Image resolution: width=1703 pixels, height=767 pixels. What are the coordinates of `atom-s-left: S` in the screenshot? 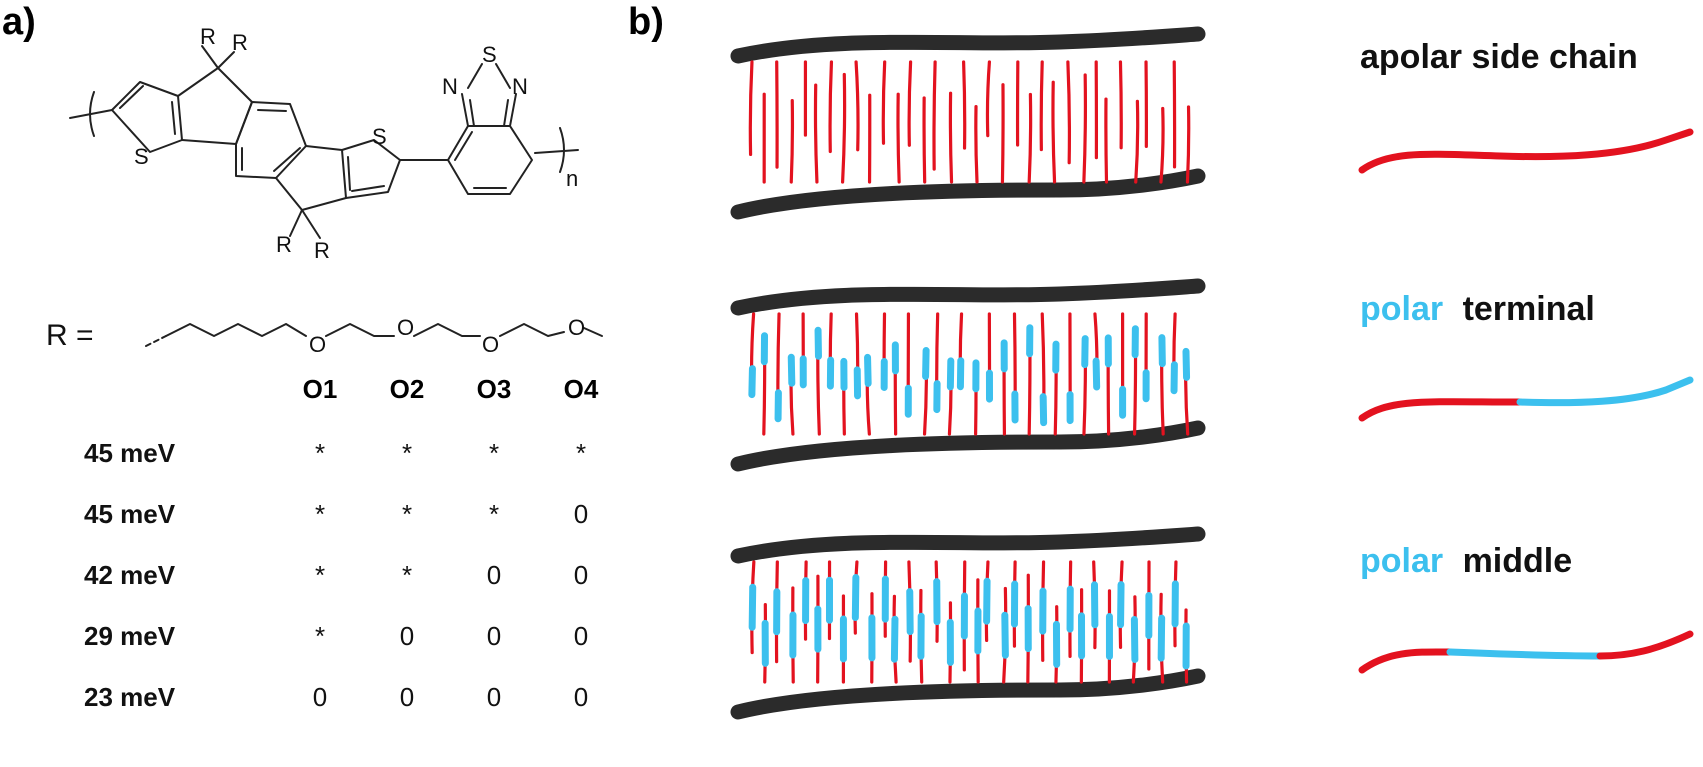 It's located at (141, 156).